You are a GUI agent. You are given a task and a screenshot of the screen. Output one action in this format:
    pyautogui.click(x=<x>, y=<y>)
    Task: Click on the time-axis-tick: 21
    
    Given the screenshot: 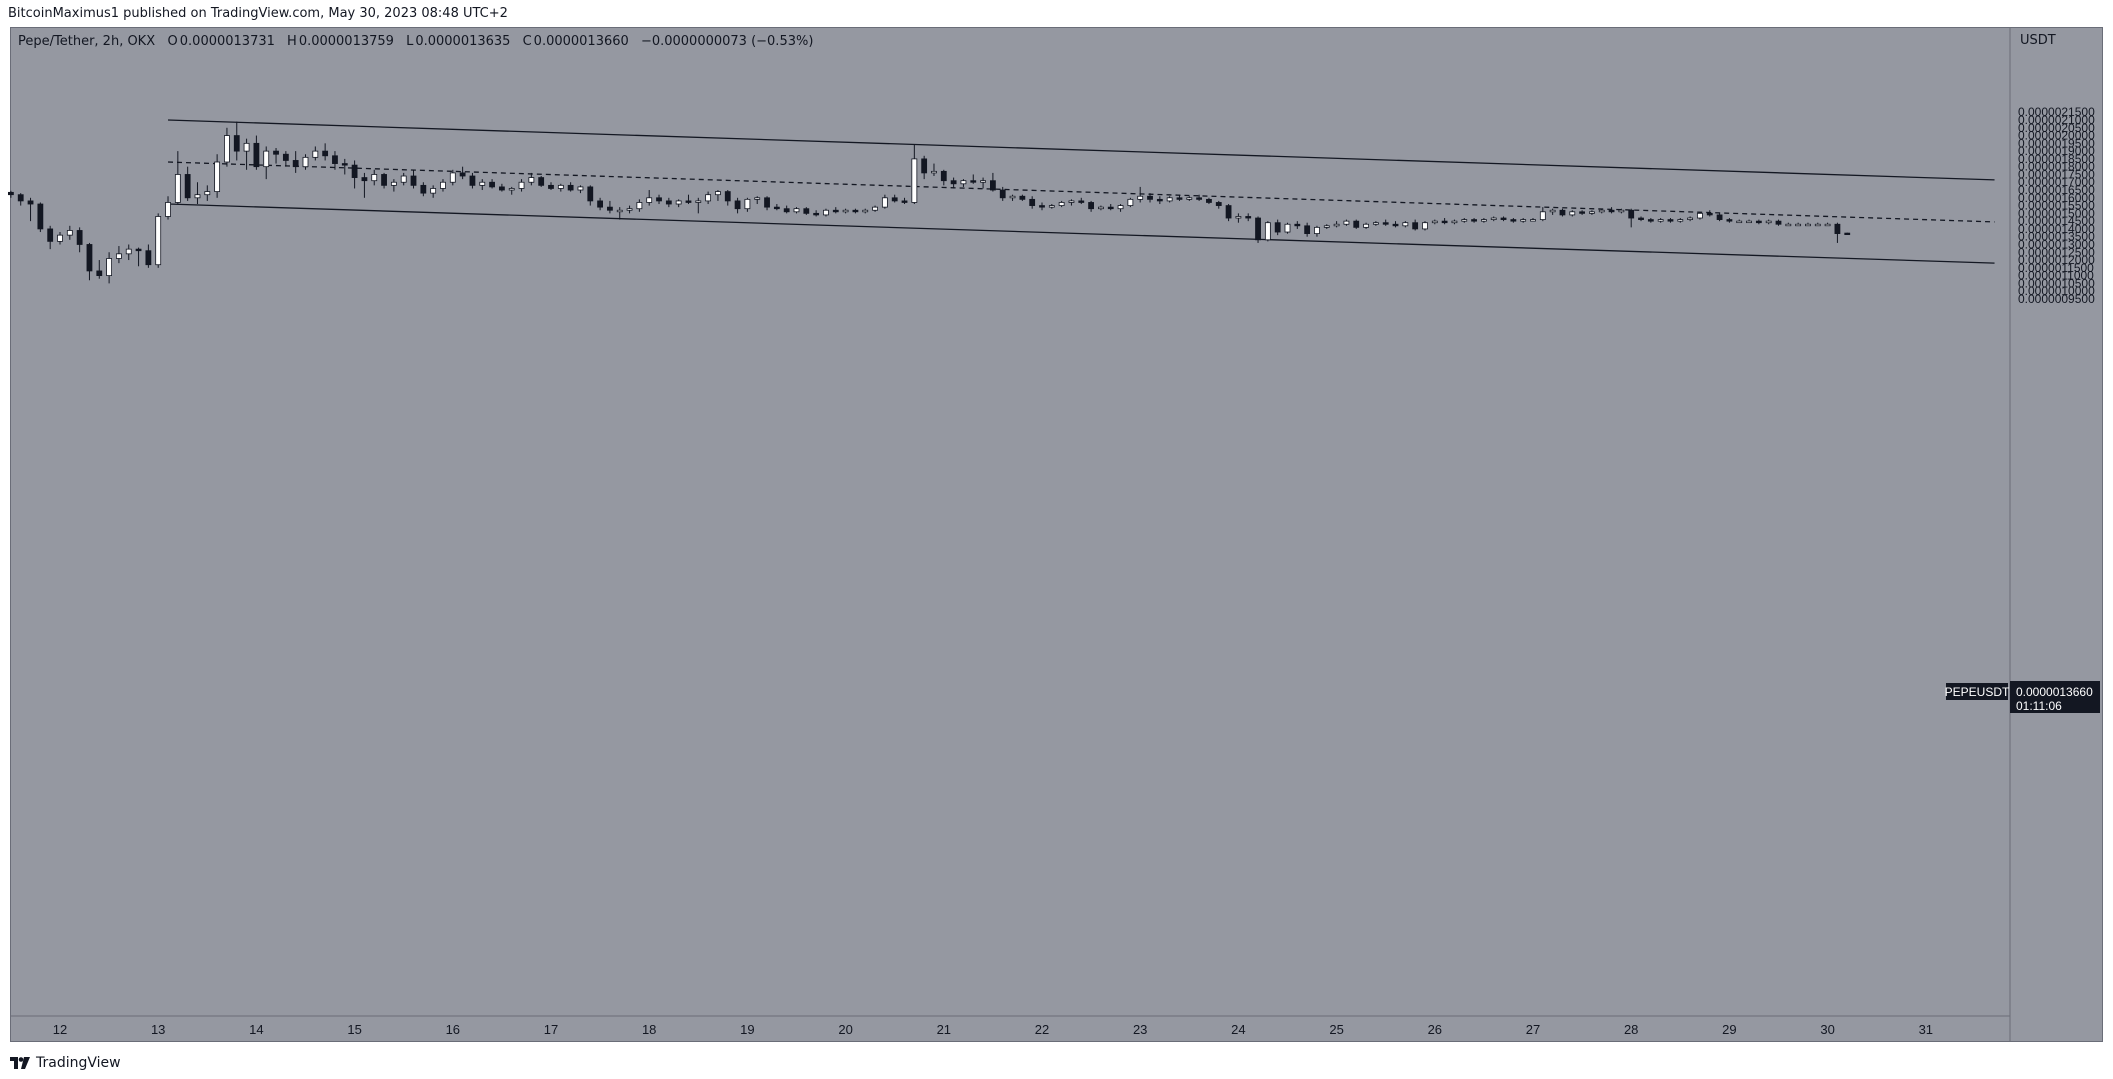 What is the action you would take?
    pyautogui.click(x=944, y=1029)
    